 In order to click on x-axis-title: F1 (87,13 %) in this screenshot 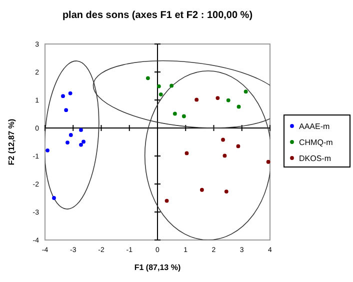, I will do `click(157, 267)`.